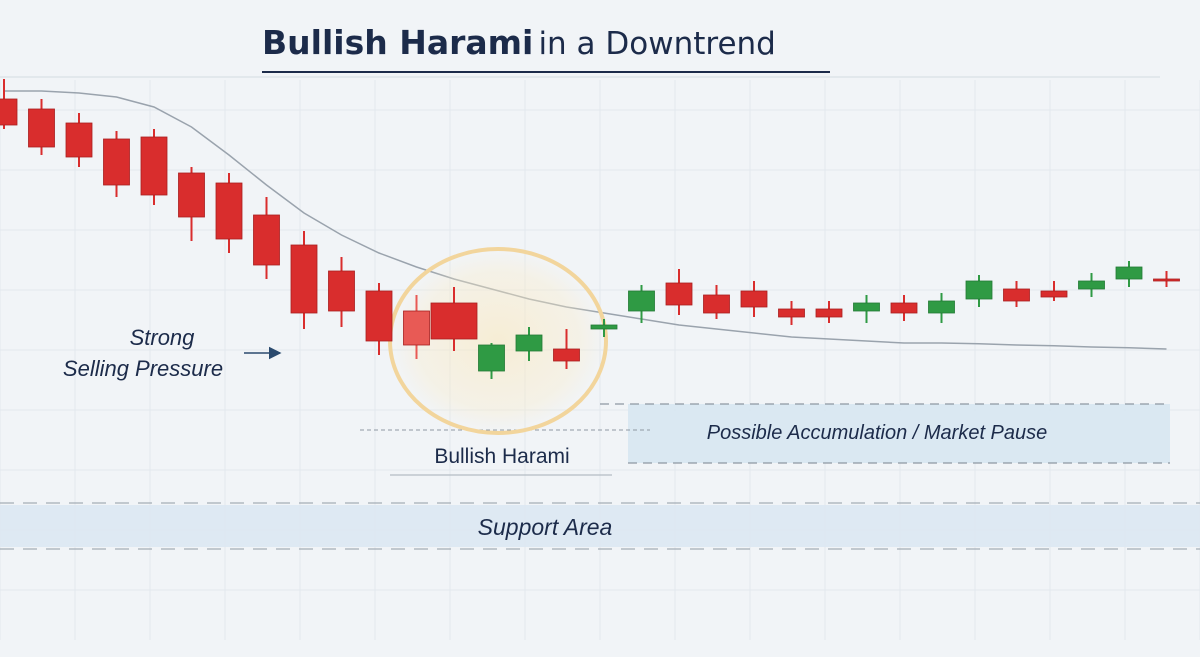  Describe the element at coordinates (657, 44) in the screenshot. I see `title-rest: in a Downtrend` at that location.